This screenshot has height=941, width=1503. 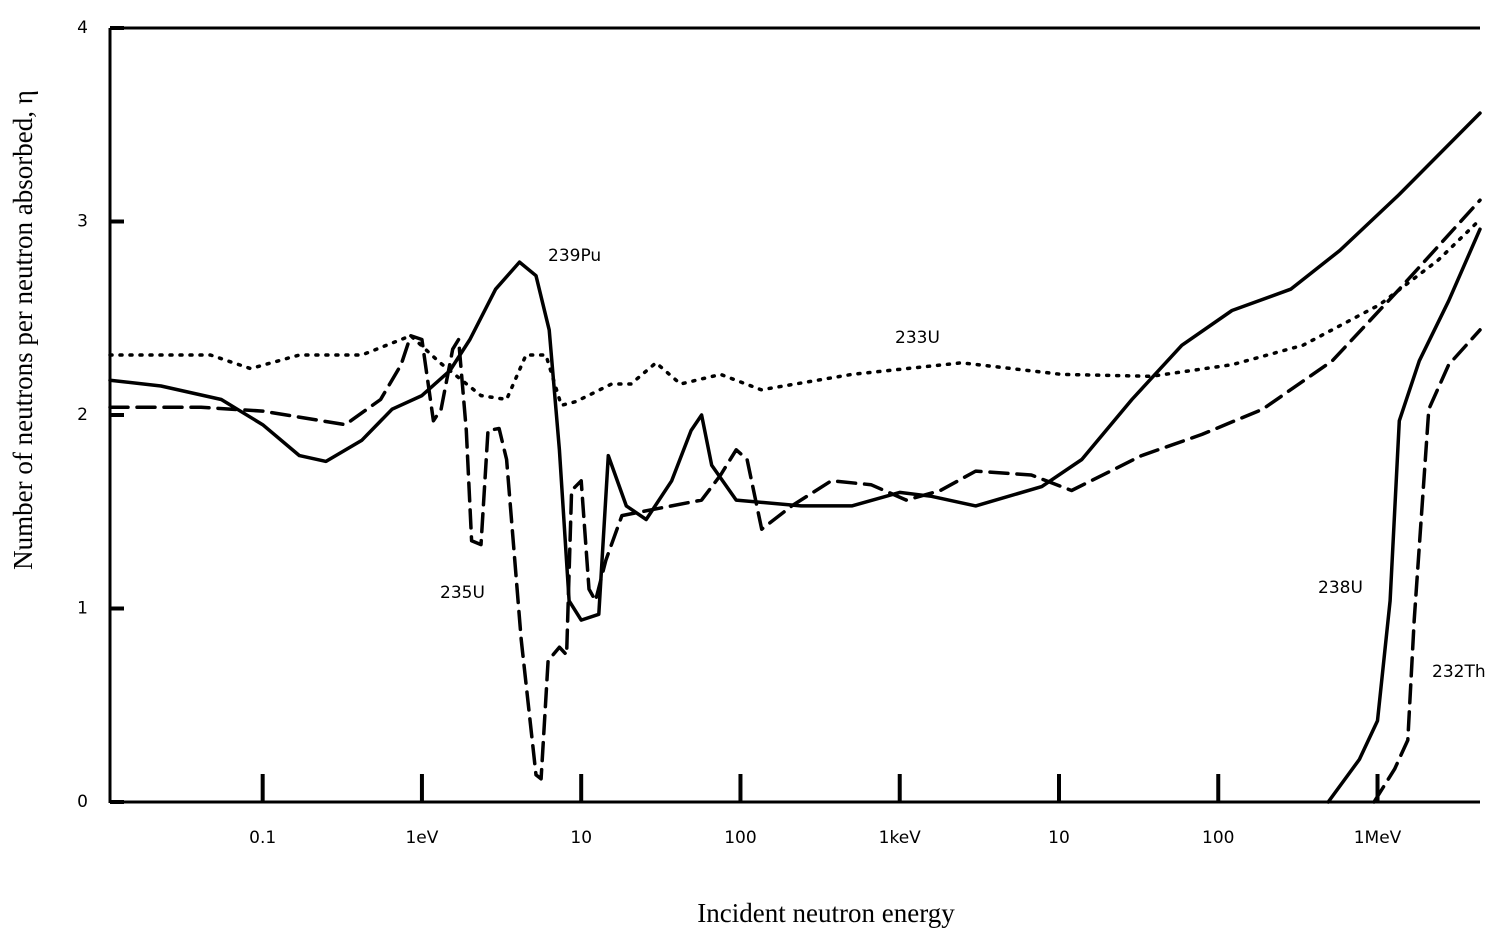 I want to click on y-tick-label: 2, so click(x=82, y=415).